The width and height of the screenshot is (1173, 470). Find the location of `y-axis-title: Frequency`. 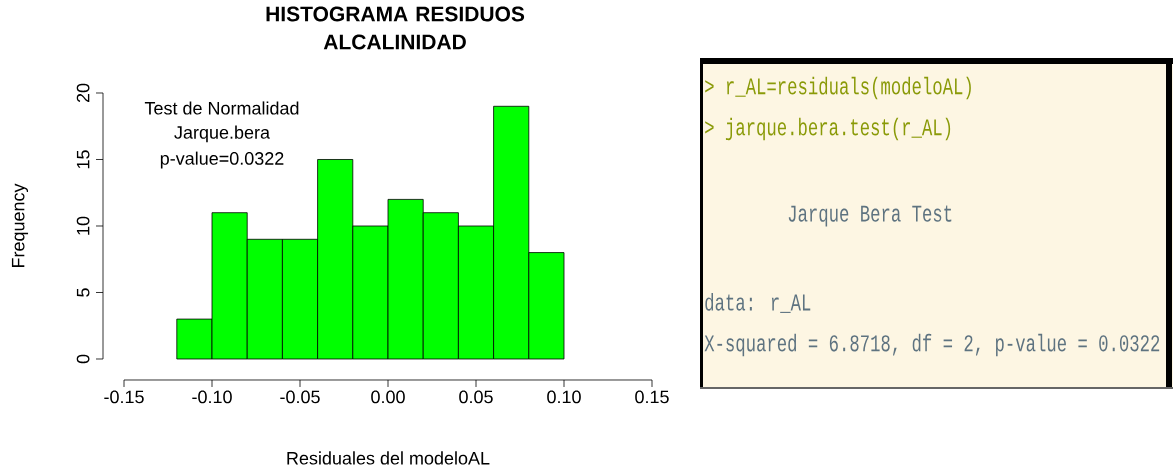

y-axis-title: Frequency is located at coordinates (20, 225).